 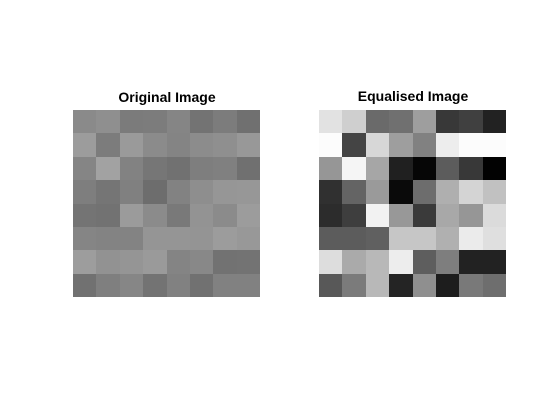 What do you see at coordinates (413, 96) in the screenshot?
I see `equalised-image-title: Equalised Image` at bounding box center [413, 96].